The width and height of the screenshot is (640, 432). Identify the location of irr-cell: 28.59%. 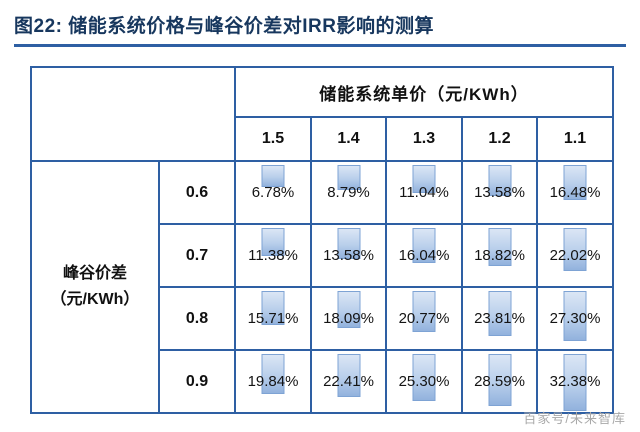
(499, 381).